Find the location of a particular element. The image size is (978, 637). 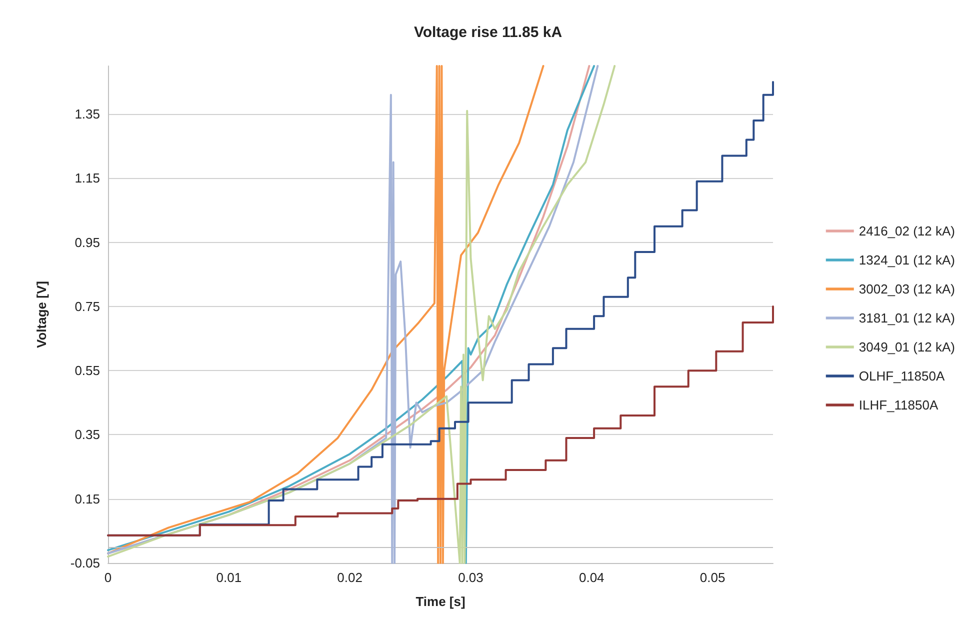

legend-label: 2416_02 (12 kA) is located at coordinates (906, 231).